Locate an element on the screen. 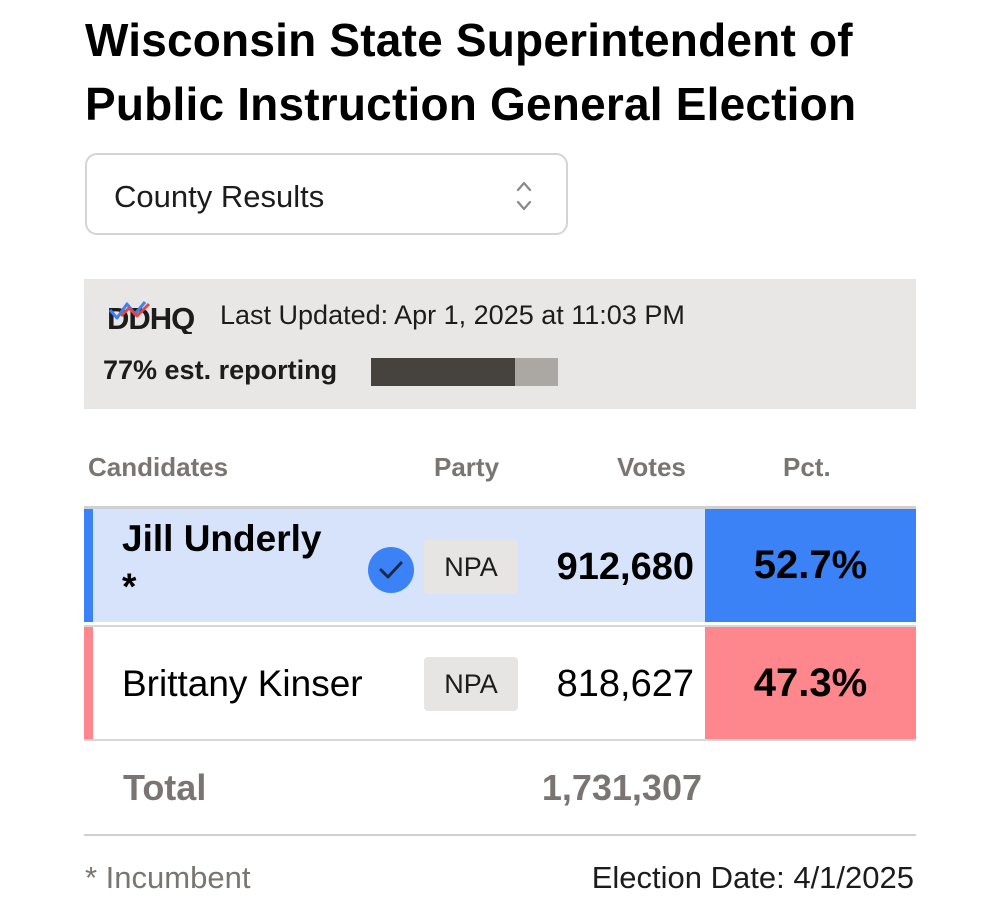 The image size is (1000, 917). select-value: County Results is located at coordinates (219, 196).